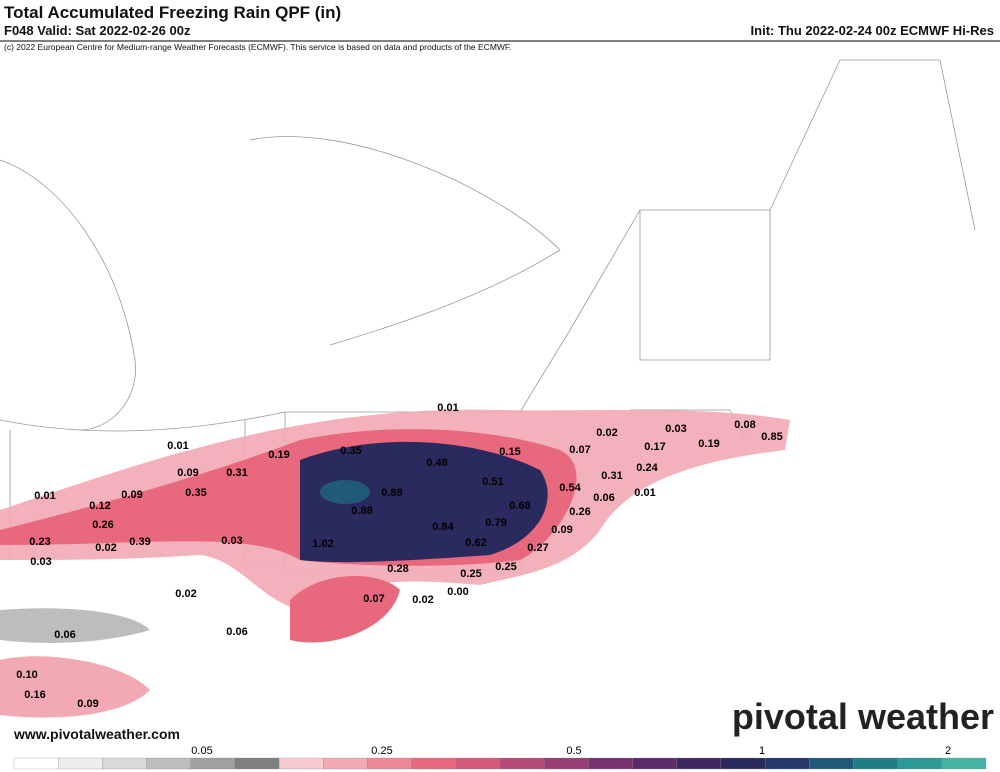  Describe the element at coordinates (322, 544) in the screenshot. I see `point-label: 1.02` at that location.